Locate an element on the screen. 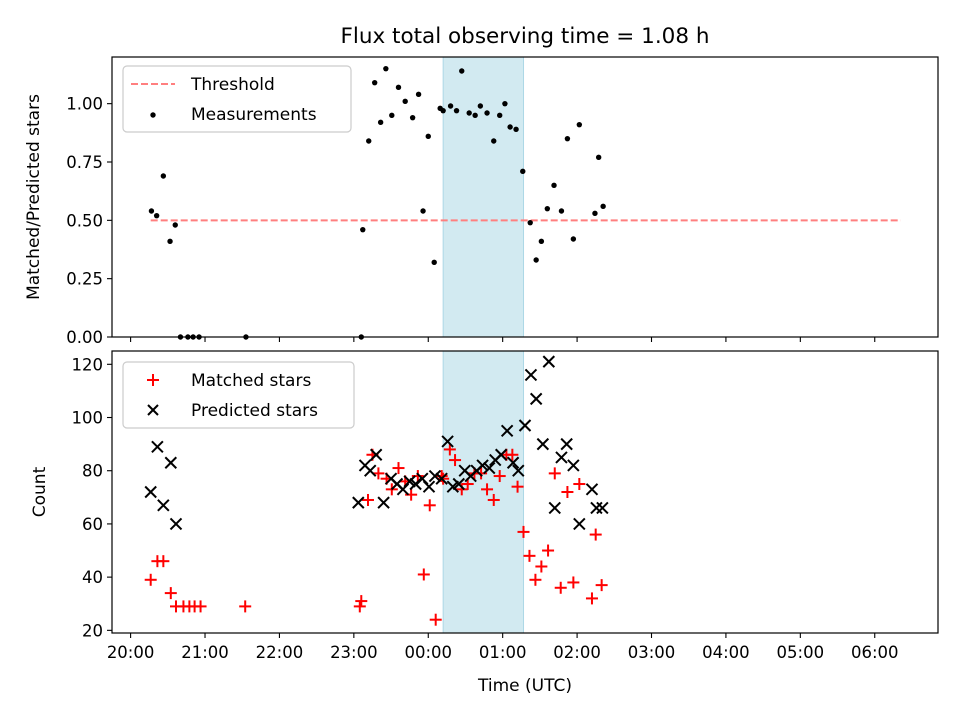  top-legend: Threshold Measurements is located at coordinates (237, 99).